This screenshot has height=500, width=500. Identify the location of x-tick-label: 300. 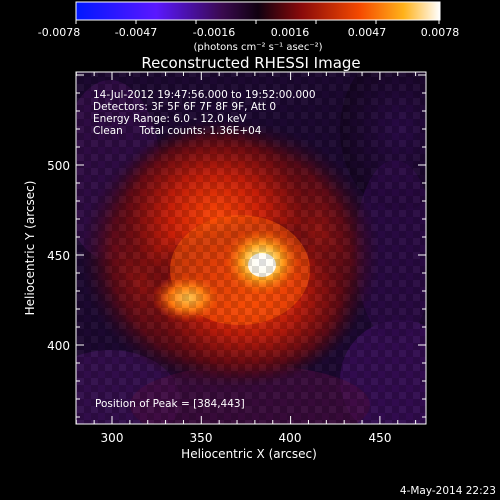
(112, 438).